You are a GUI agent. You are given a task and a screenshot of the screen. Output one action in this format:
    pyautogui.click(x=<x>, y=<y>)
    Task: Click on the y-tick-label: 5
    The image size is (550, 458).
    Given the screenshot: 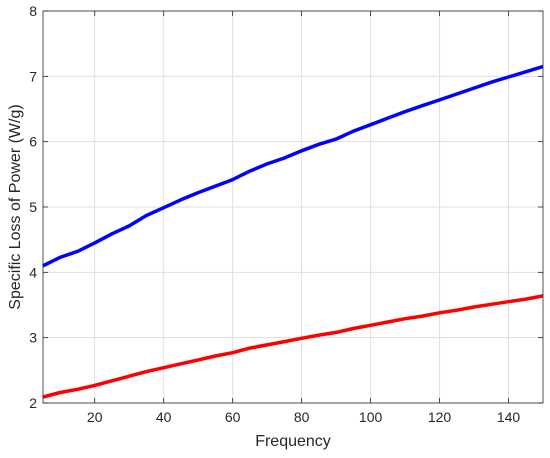 What is the action you would take?
    pyautogui.click(x=33, y=207)
    